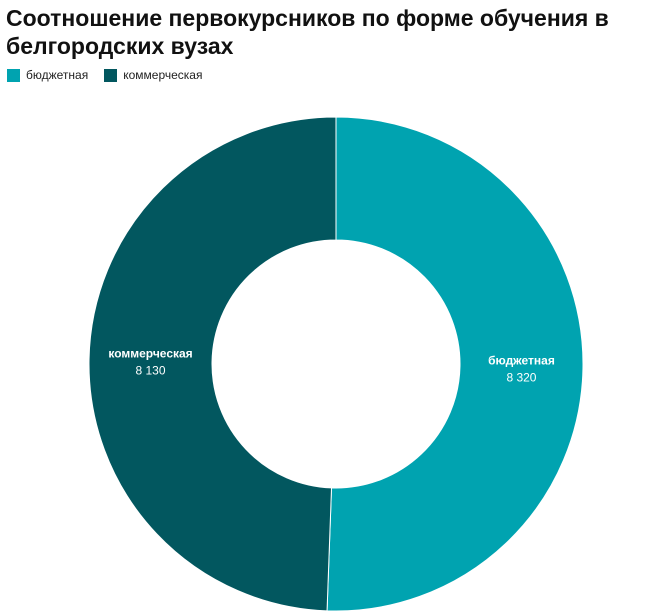 The image size is (666, 616). I want to click on slice-label-name-1: коммерческая, so click(150, 354).